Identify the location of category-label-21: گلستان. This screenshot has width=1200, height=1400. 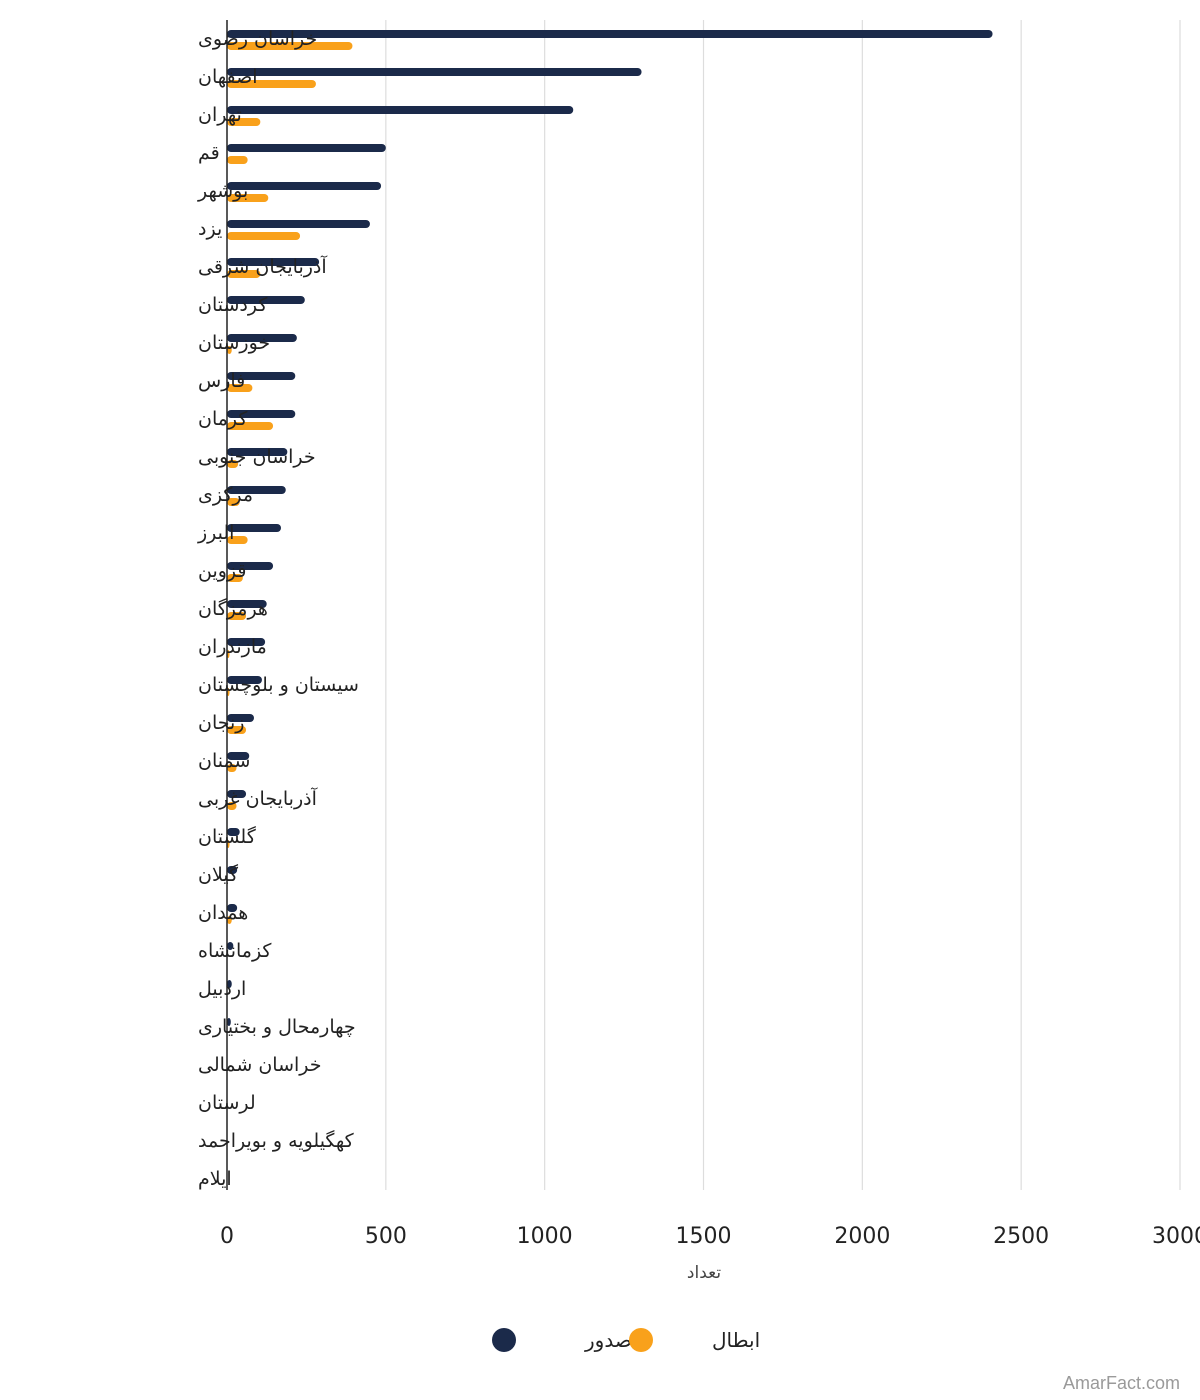
(227, 836).